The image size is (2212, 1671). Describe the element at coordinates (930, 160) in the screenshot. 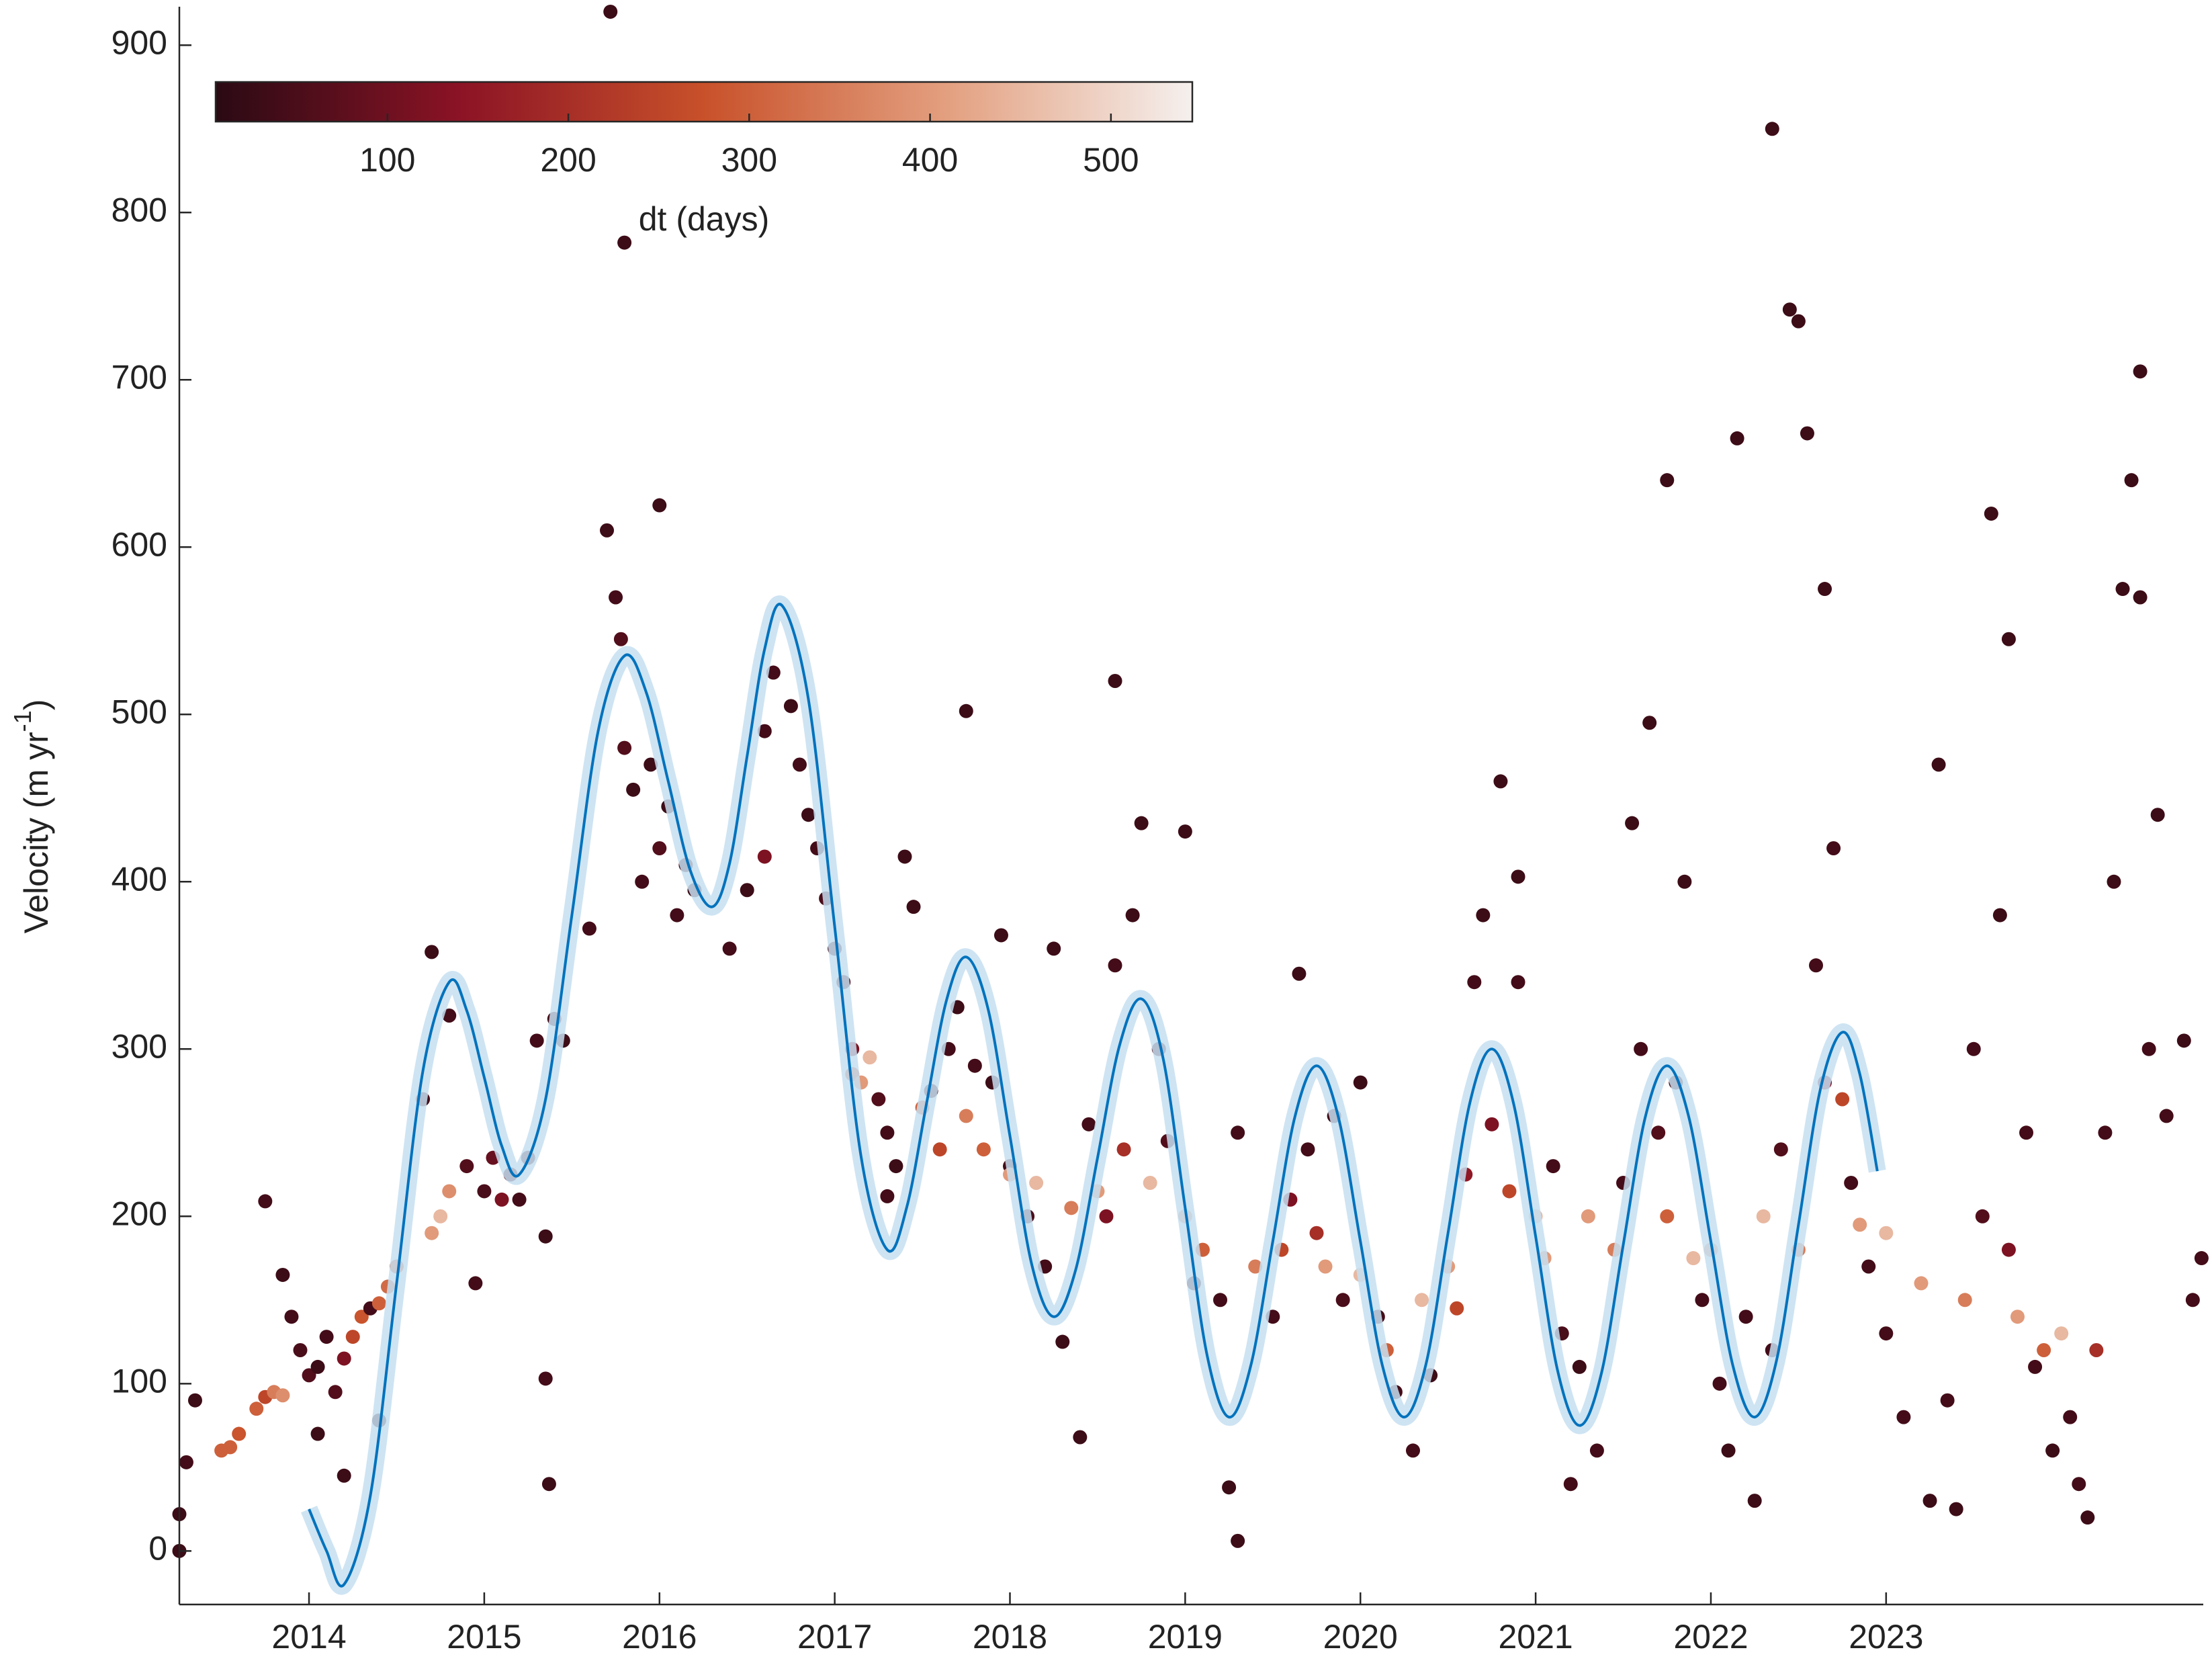

I see `colorbar-tick-label: 400` at that location.